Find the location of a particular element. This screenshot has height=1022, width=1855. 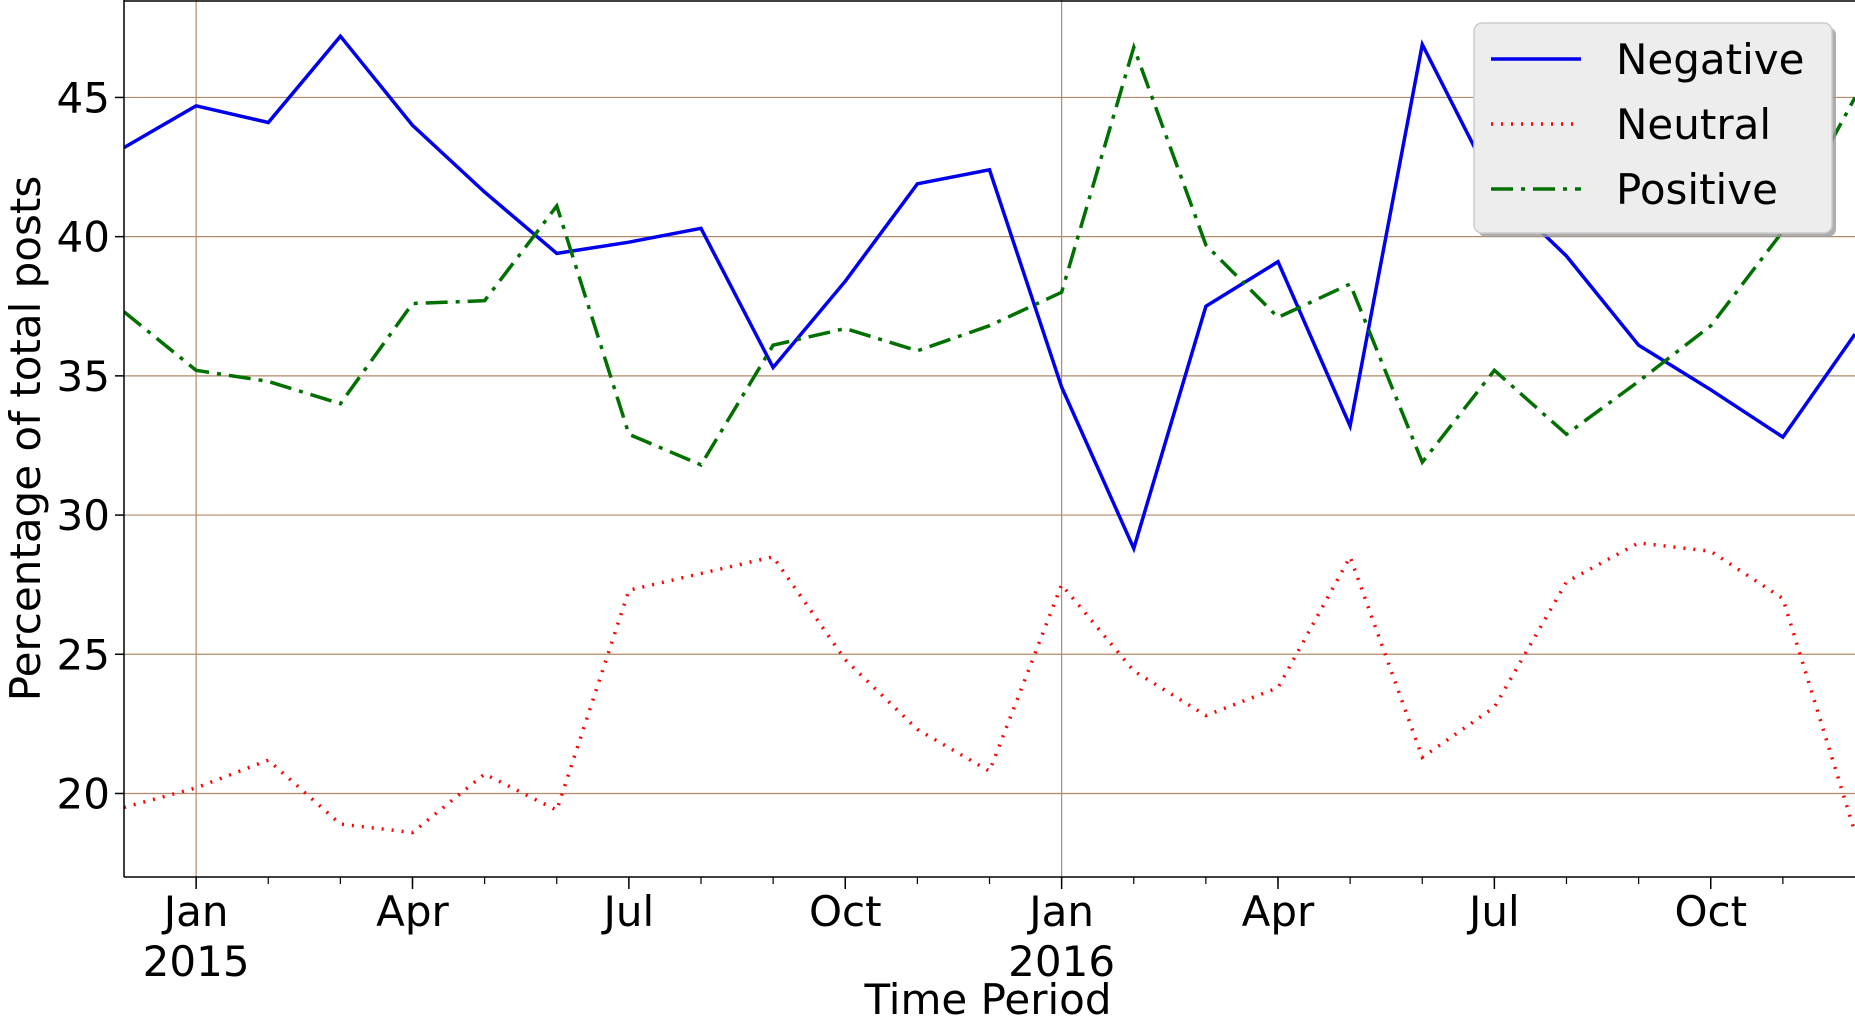

legend-label-positive: Positive is located at coordinates (1697, 189).